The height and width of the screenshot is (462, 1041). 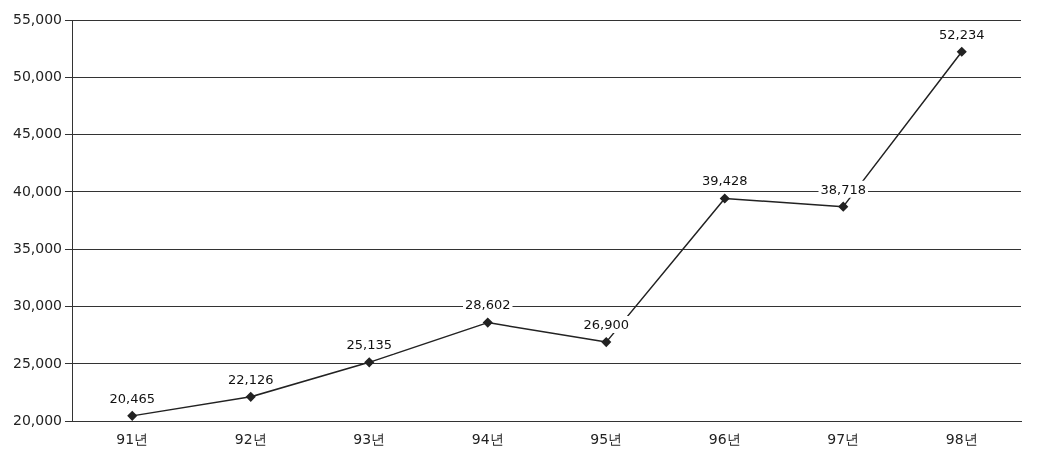 What do you see at coordinates (606, 324) in the screenshot?
I see `data-label: 26,900` at bounding box center [606, 324].